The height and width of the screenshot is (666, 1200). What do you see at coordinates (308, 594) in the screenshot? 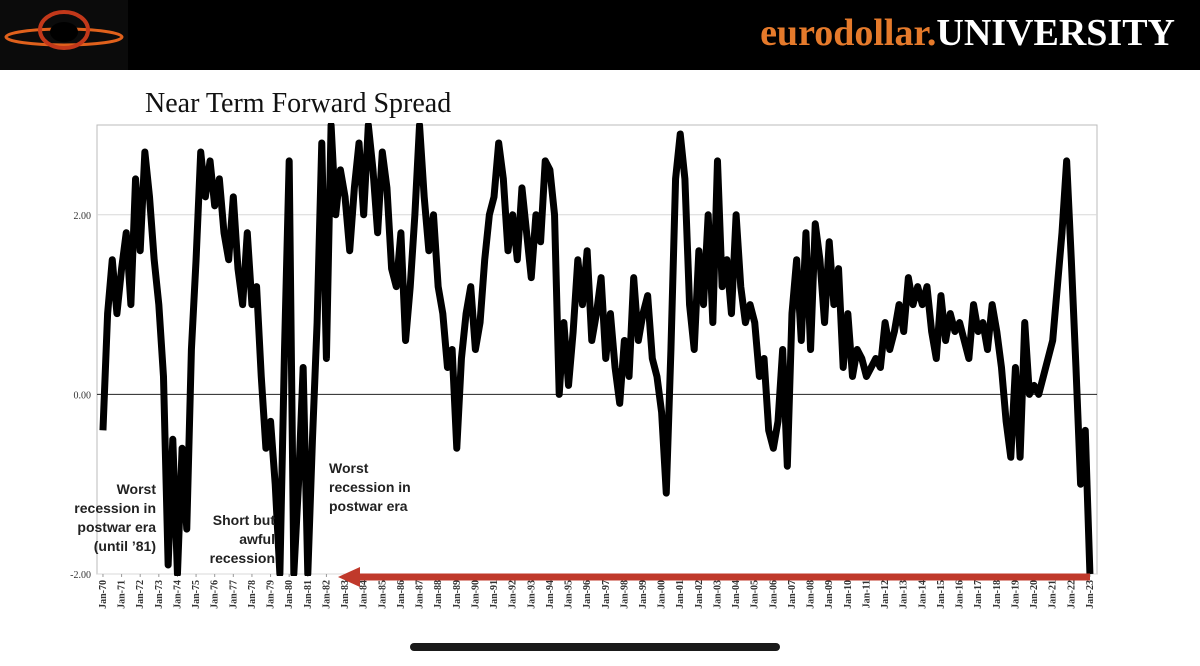
I see `x-tick-label: Jan-81` at bounding box center [308, 594].